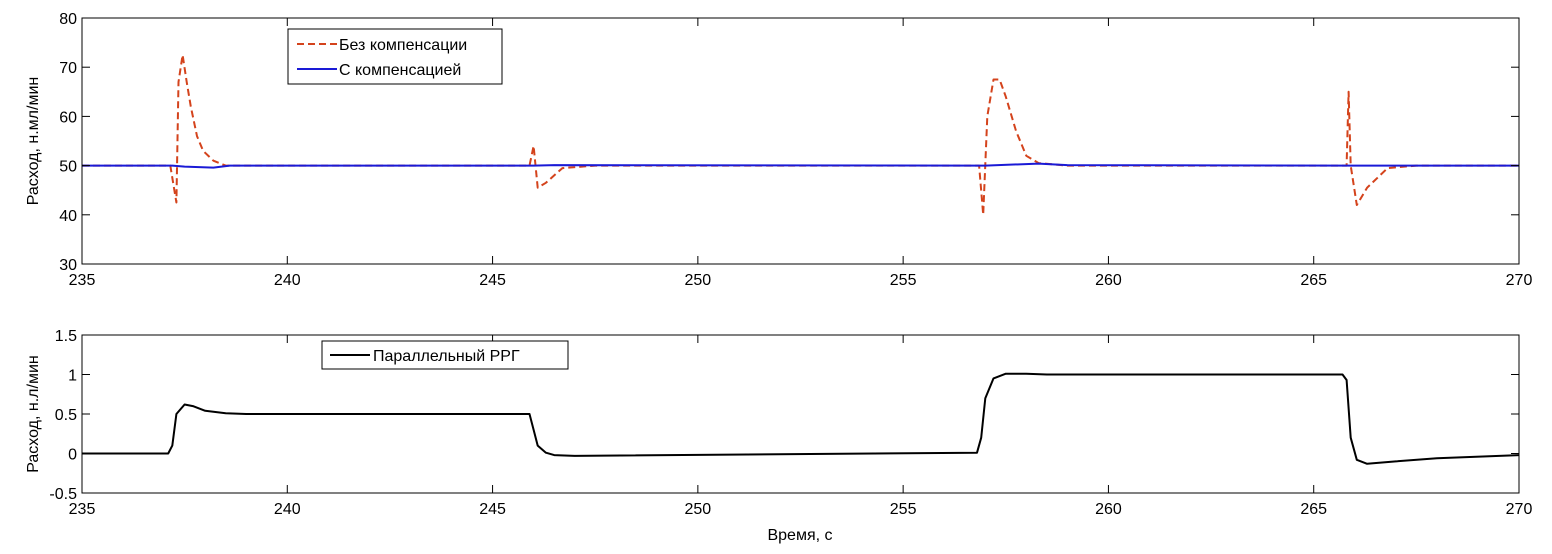  Describe the element at coordinates (66, 415) in the screenshot. I see `y-tick-label-1-2: 0.5` at that location.